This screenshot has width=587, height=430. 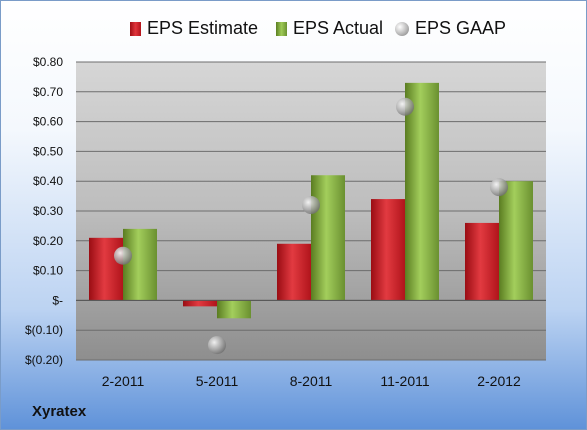 I want to click on legend-label-eps-actual: EPS Actual, so click(x=338, y=28).